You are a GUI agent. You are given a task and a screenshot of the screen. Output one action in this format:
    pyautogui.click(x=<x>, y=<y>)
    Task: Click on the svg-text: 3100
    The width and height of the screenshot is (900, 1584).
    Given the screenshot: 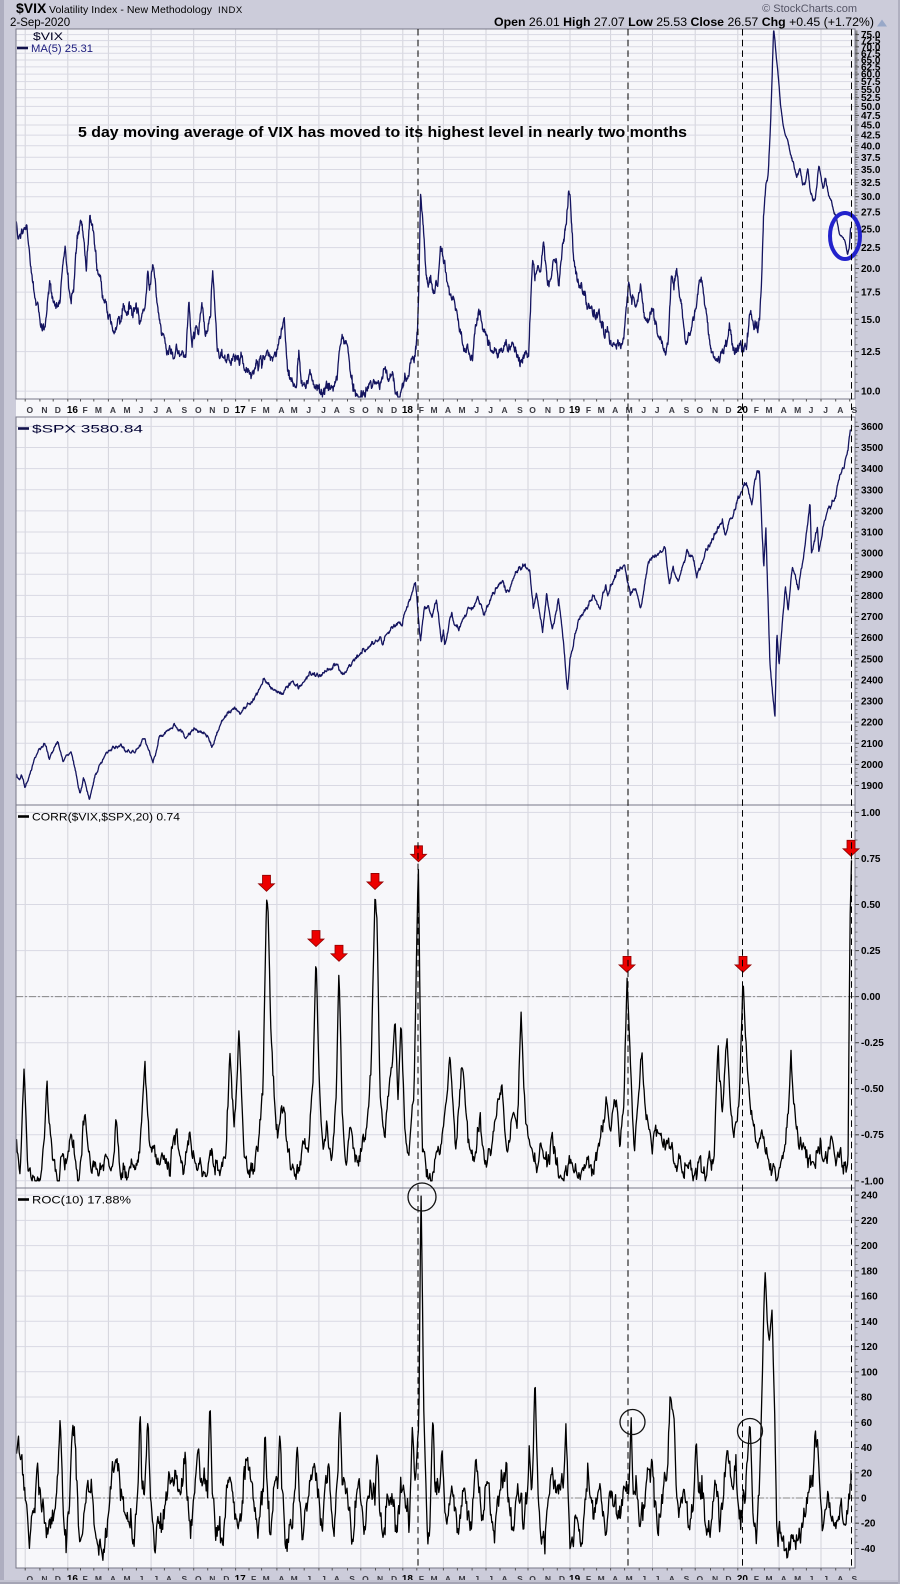 What is the action you would take?
    pyautogui.click(x=872, y=533)
    